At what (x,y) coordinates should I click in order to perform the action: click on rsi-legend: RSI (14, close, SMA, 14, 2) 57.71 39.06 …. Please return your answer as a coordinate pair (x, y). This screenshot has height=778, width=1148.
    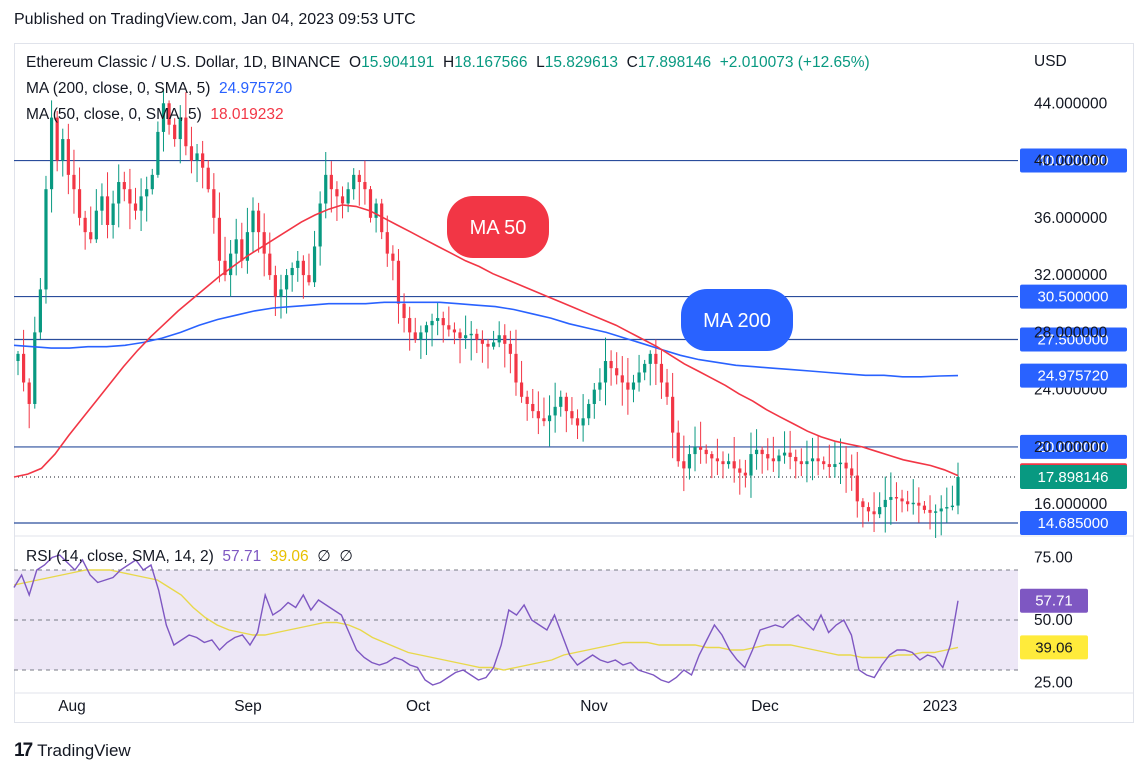
    Looking at the image, I should click on (189, 556).